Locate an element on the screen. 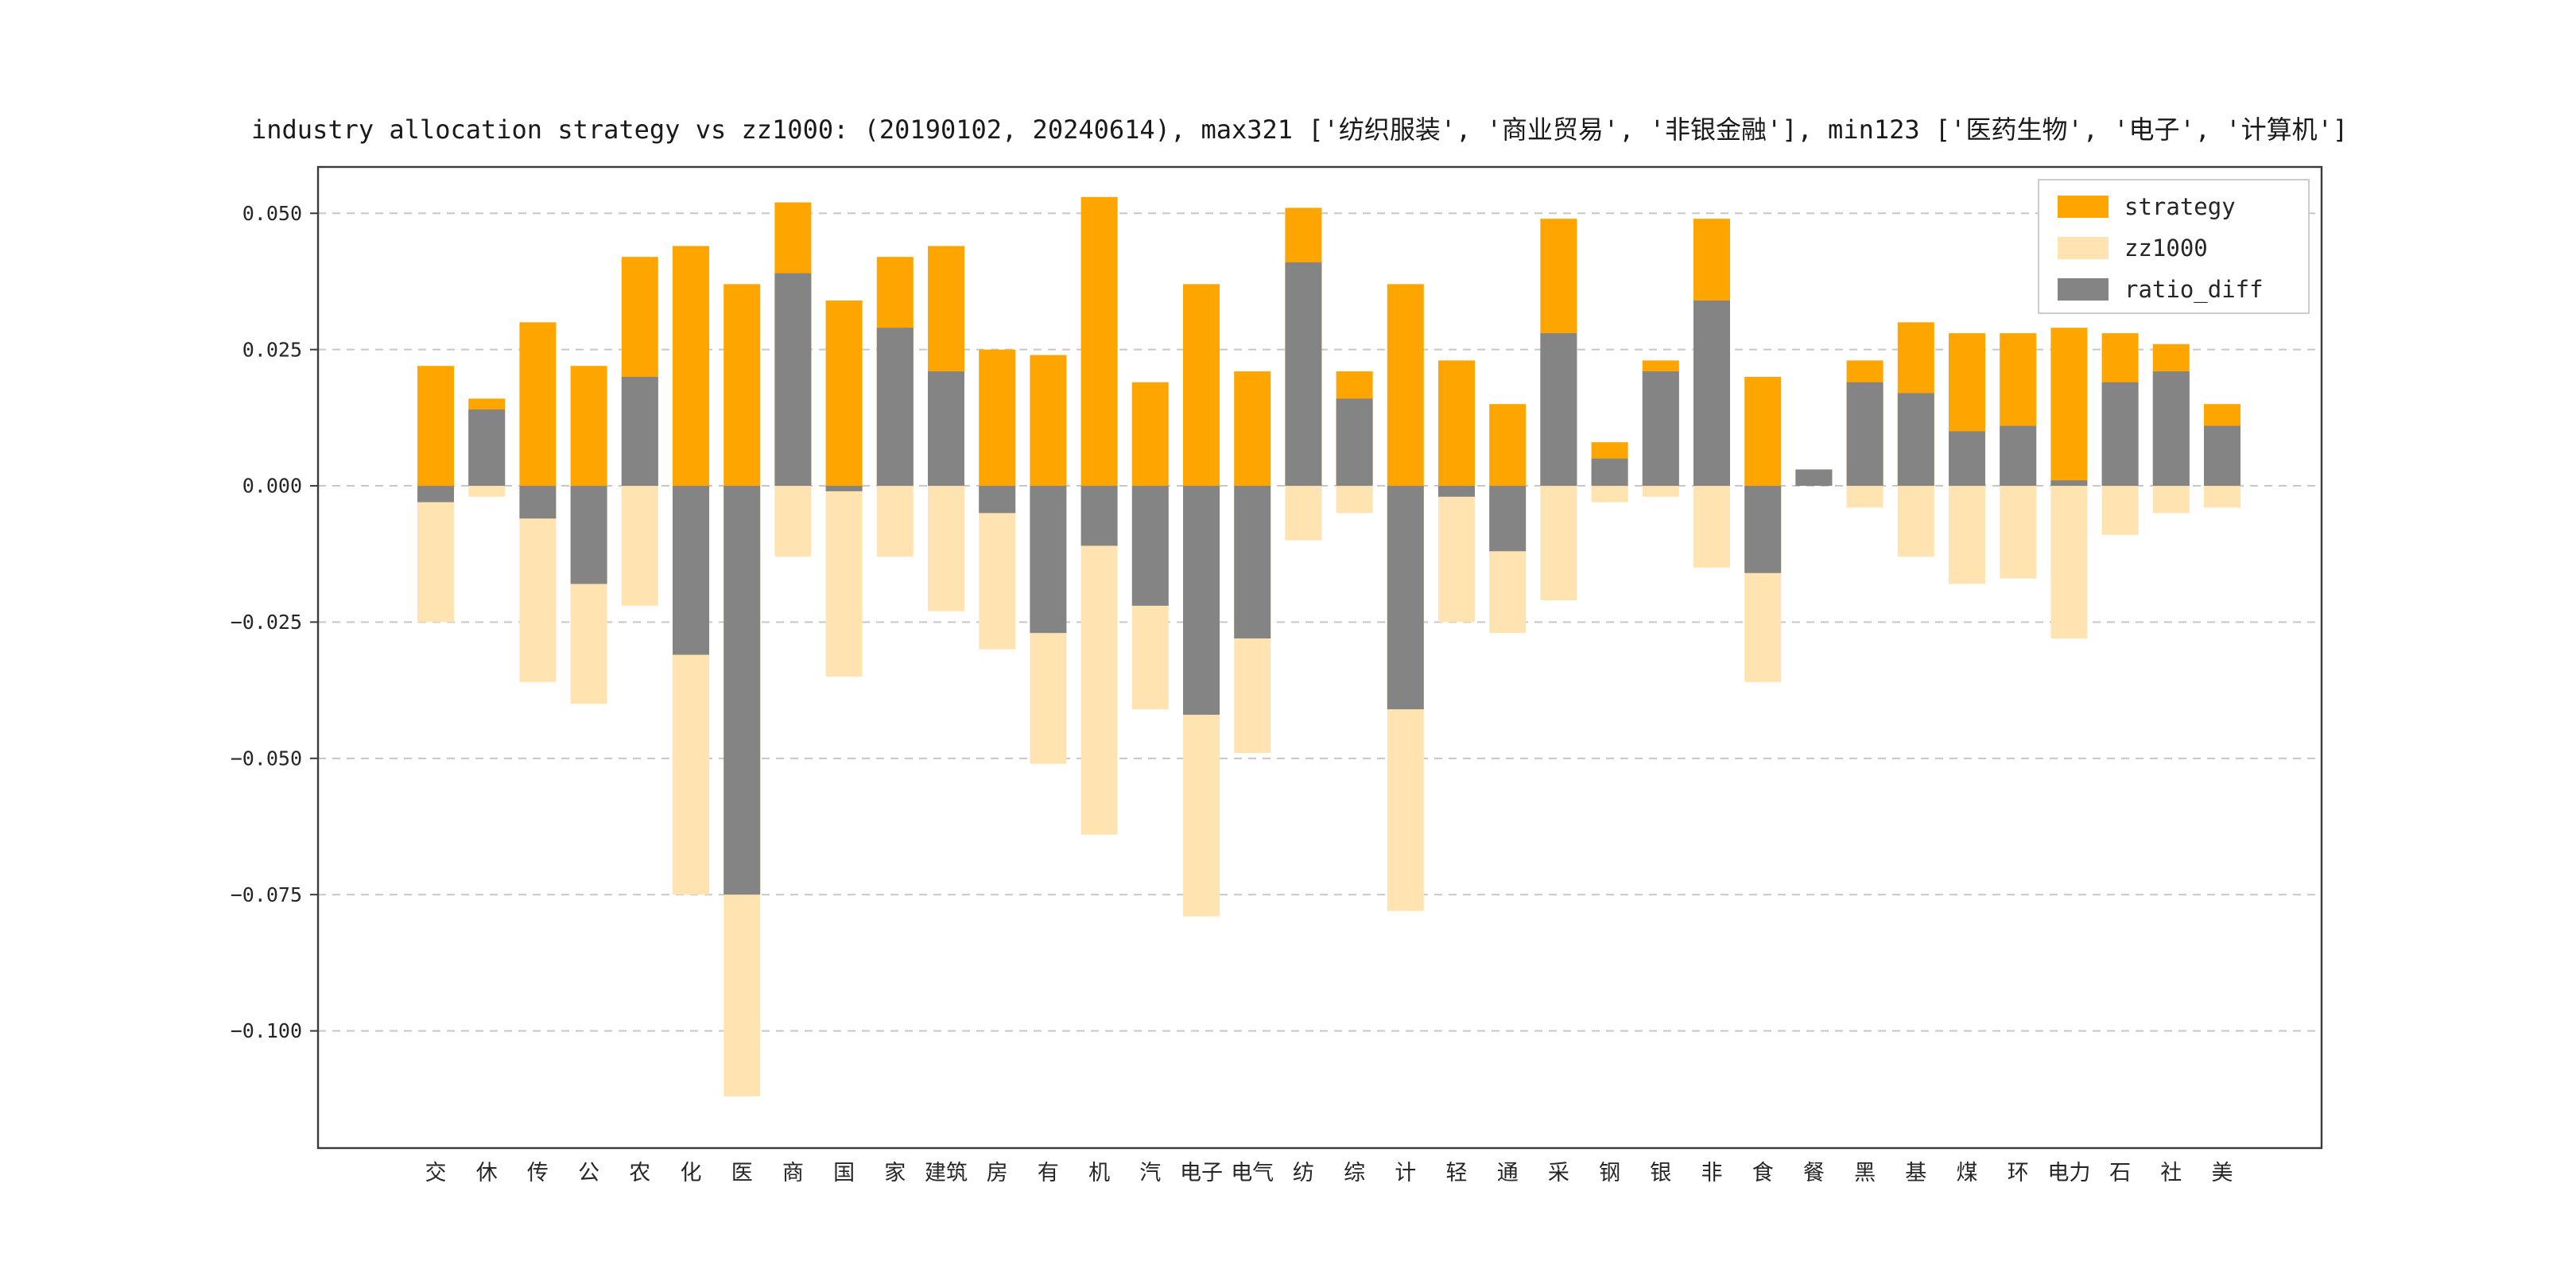 The image size is (2576, 1288). legend-label-ratio_diff: ratio_diff is located at coordinates (2194, 290).